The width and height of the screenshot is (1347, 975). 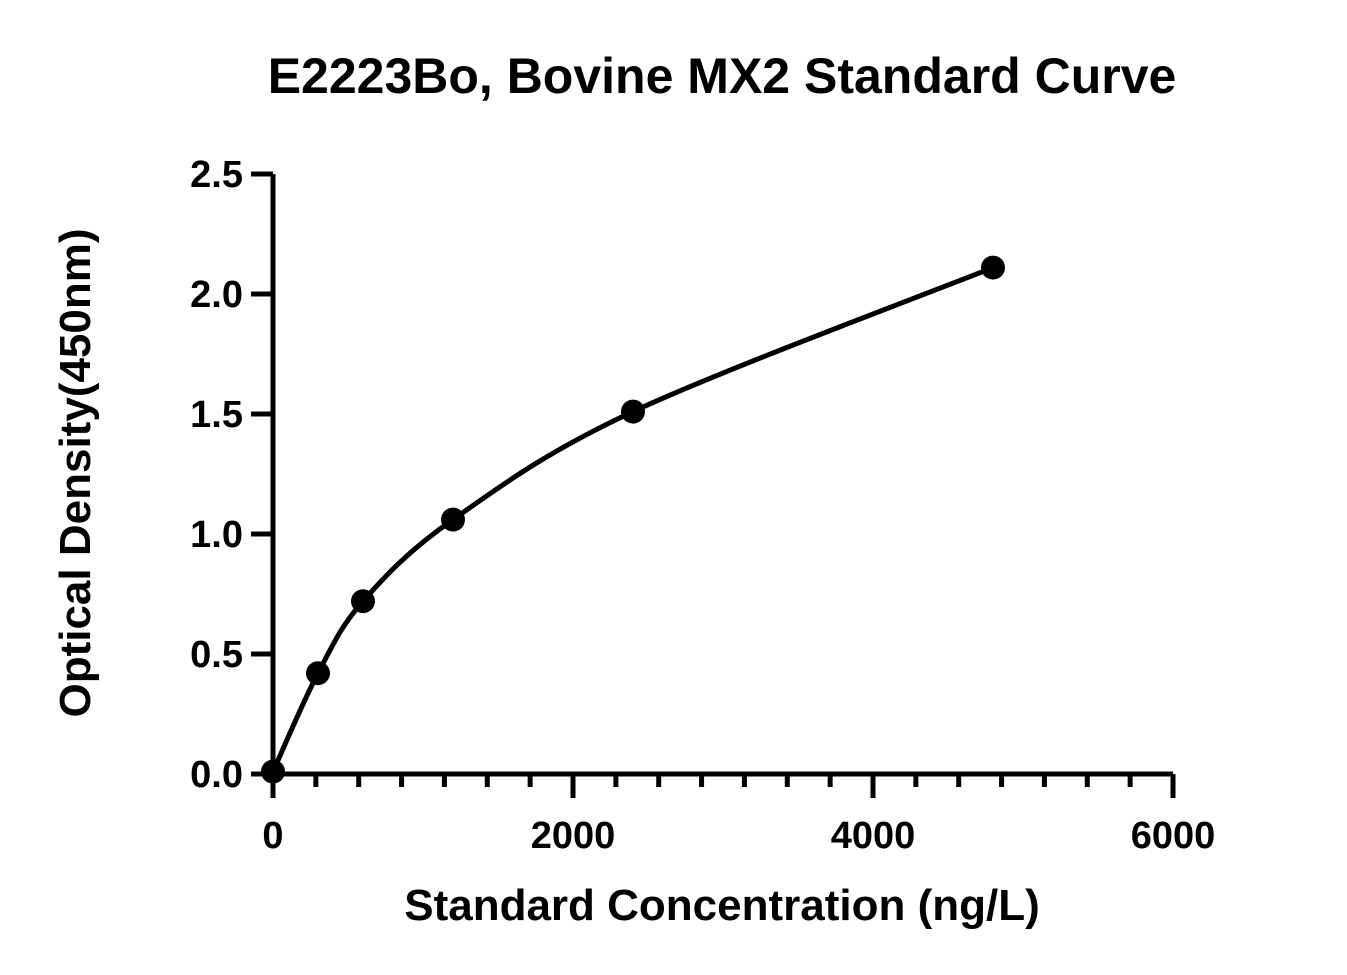 What do you see at coordinates (233, 475) in the screenshot?
I see `y-axis: 0.0 0.5 1.0 1.5 2.0 2.5` at bounding box center [233, 475].